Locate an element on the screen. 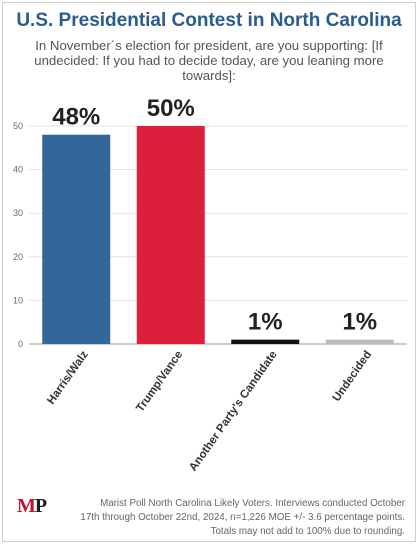  y-tick-label: 30 is located at coordinates (18, 213).